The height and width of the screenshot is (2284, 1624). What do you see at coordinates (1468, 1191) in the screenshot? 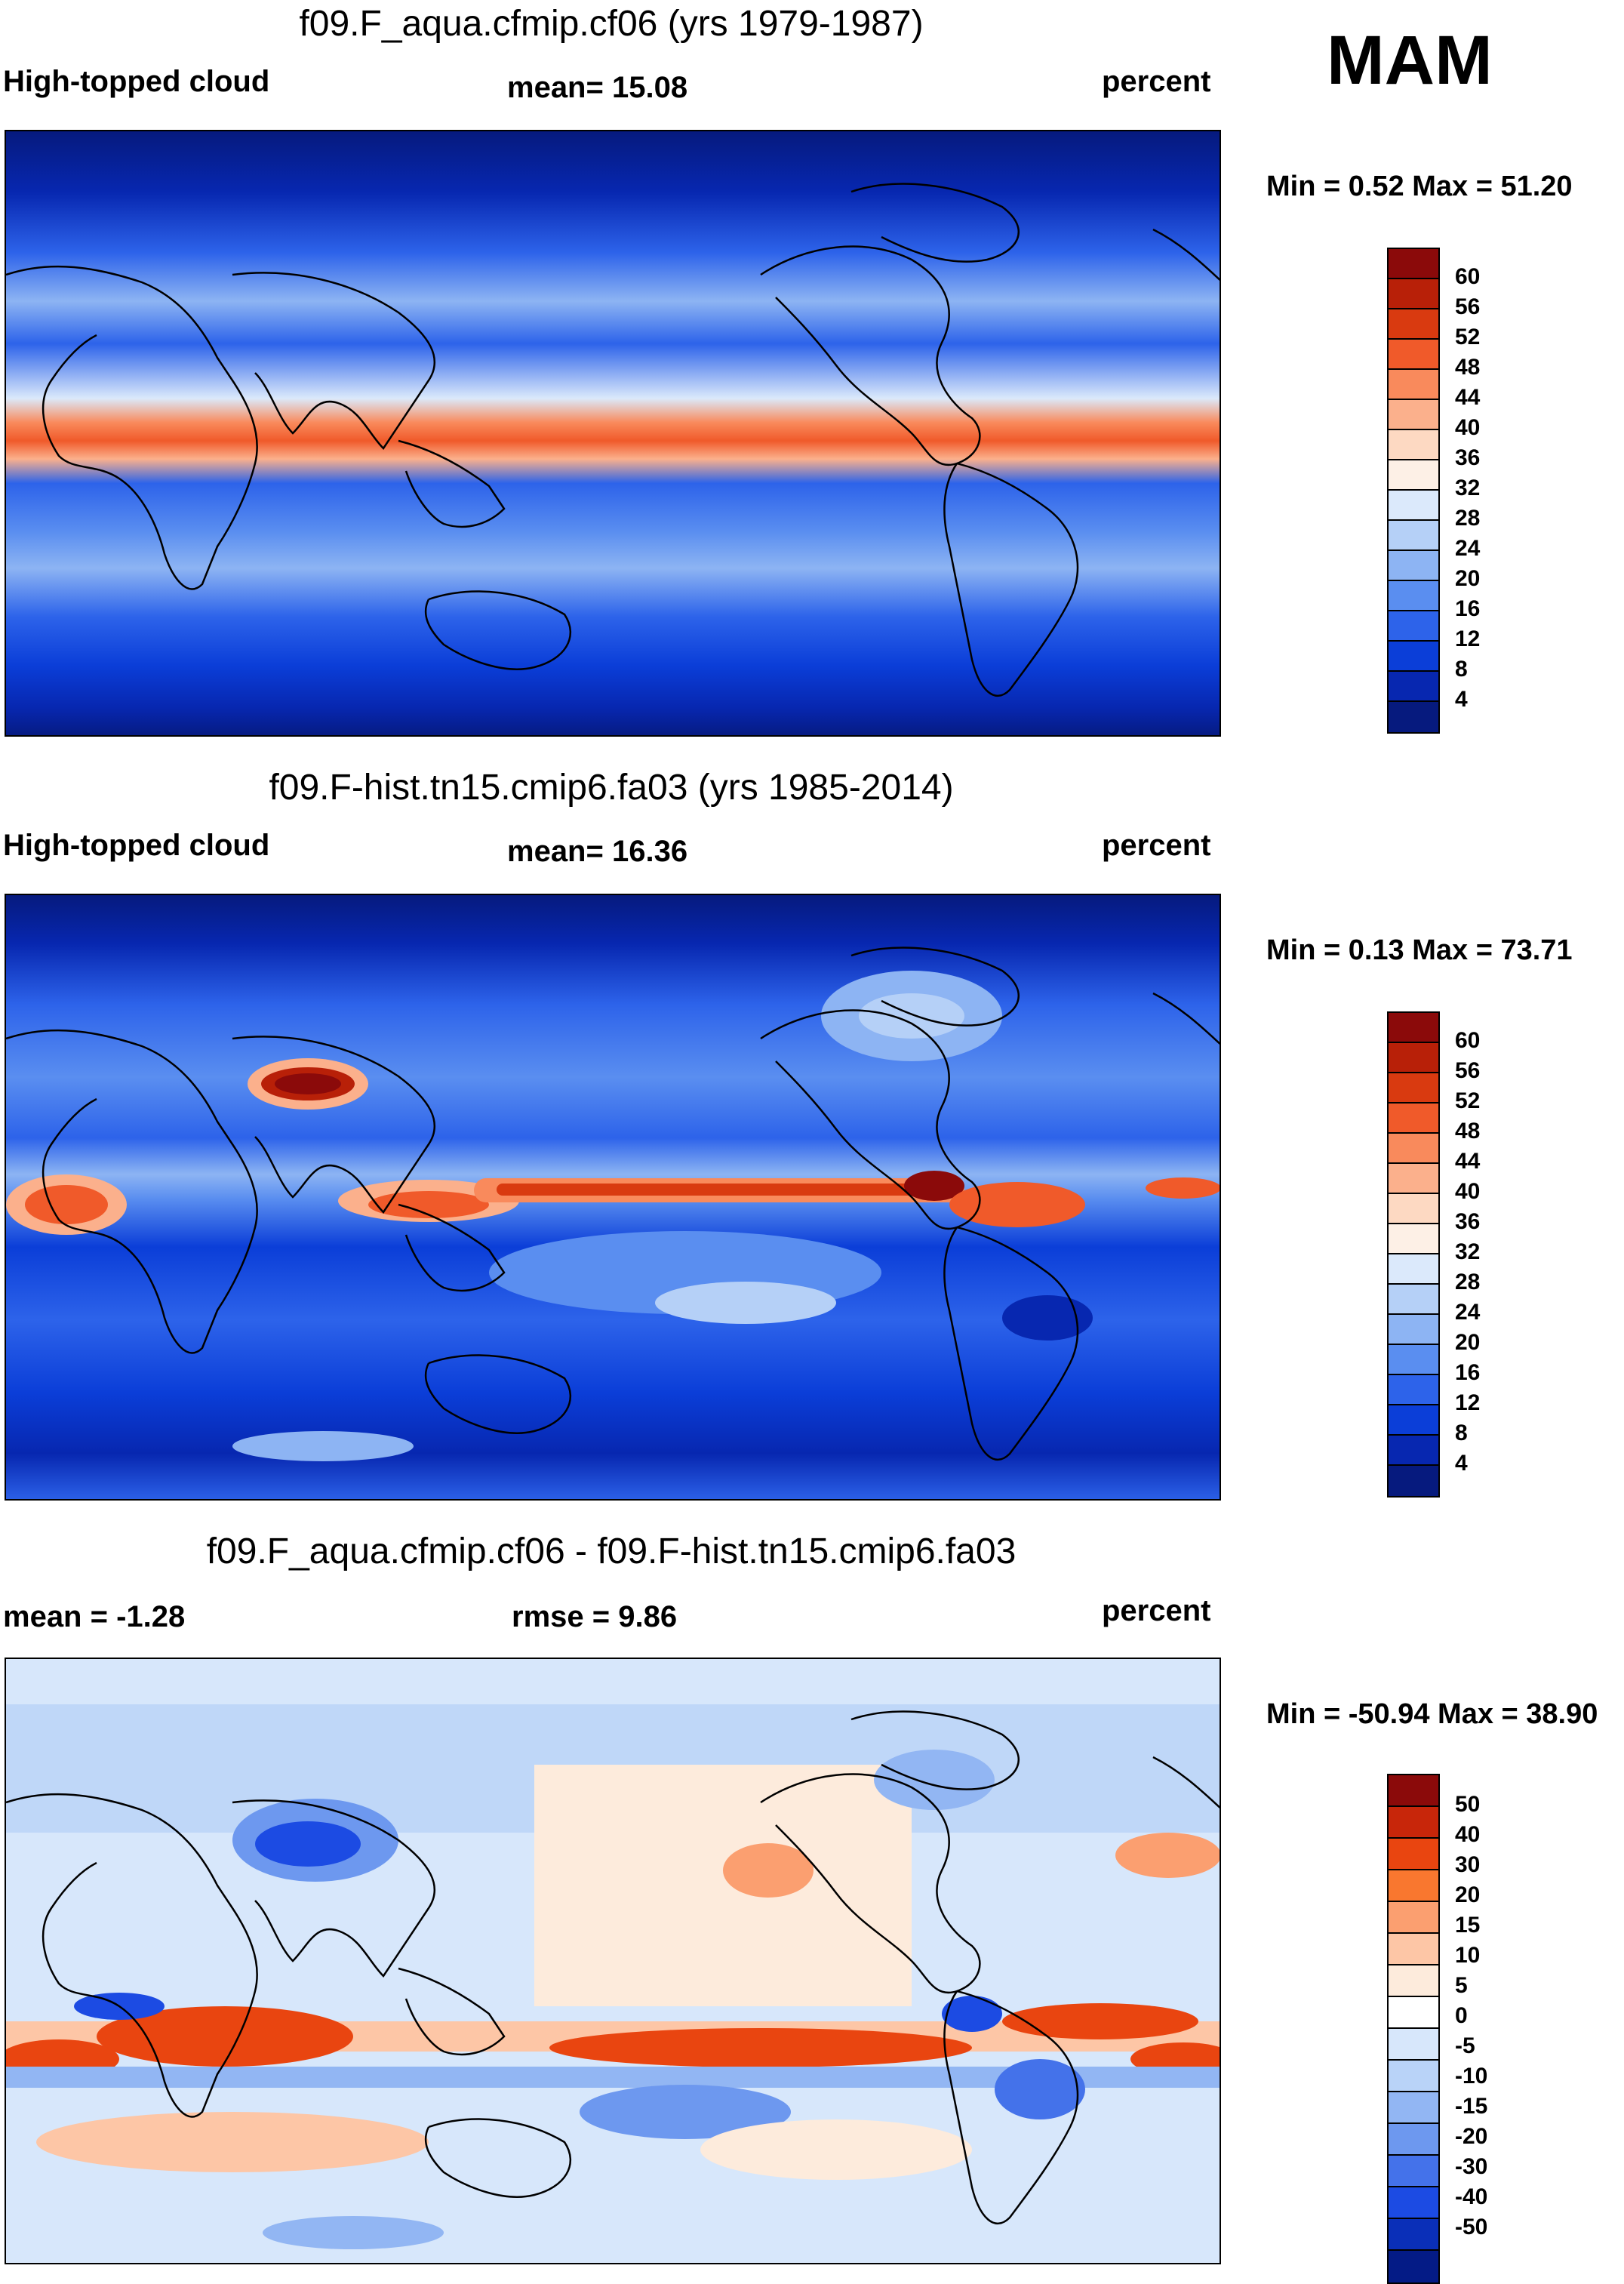
I see `panel-2-tick: 40` at bounding box center [1468, 1191].